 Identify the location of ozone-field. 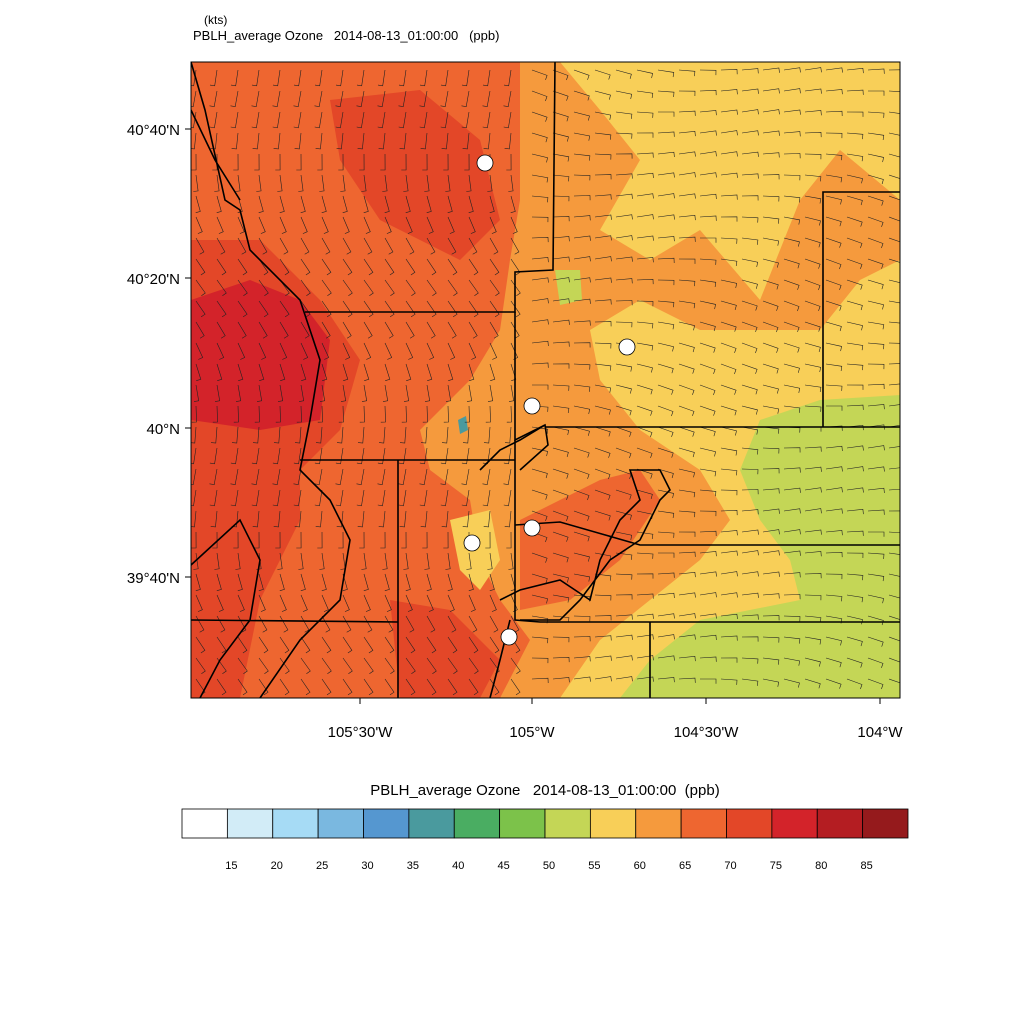
(445, 649).